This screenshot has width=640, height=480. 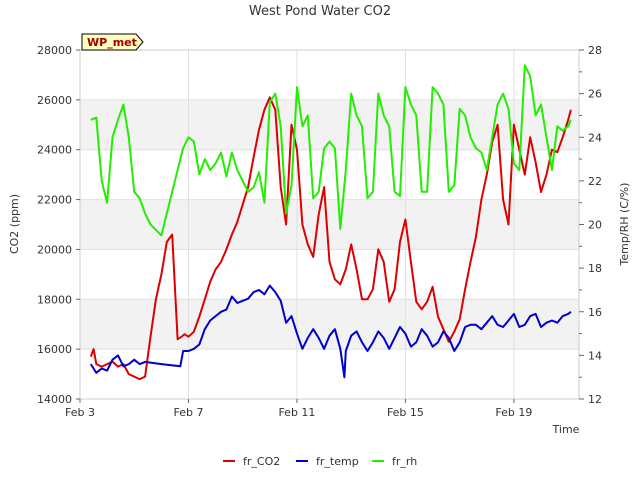 I want to click on station-badge-label: WP_met, so click(x=112, y=42).